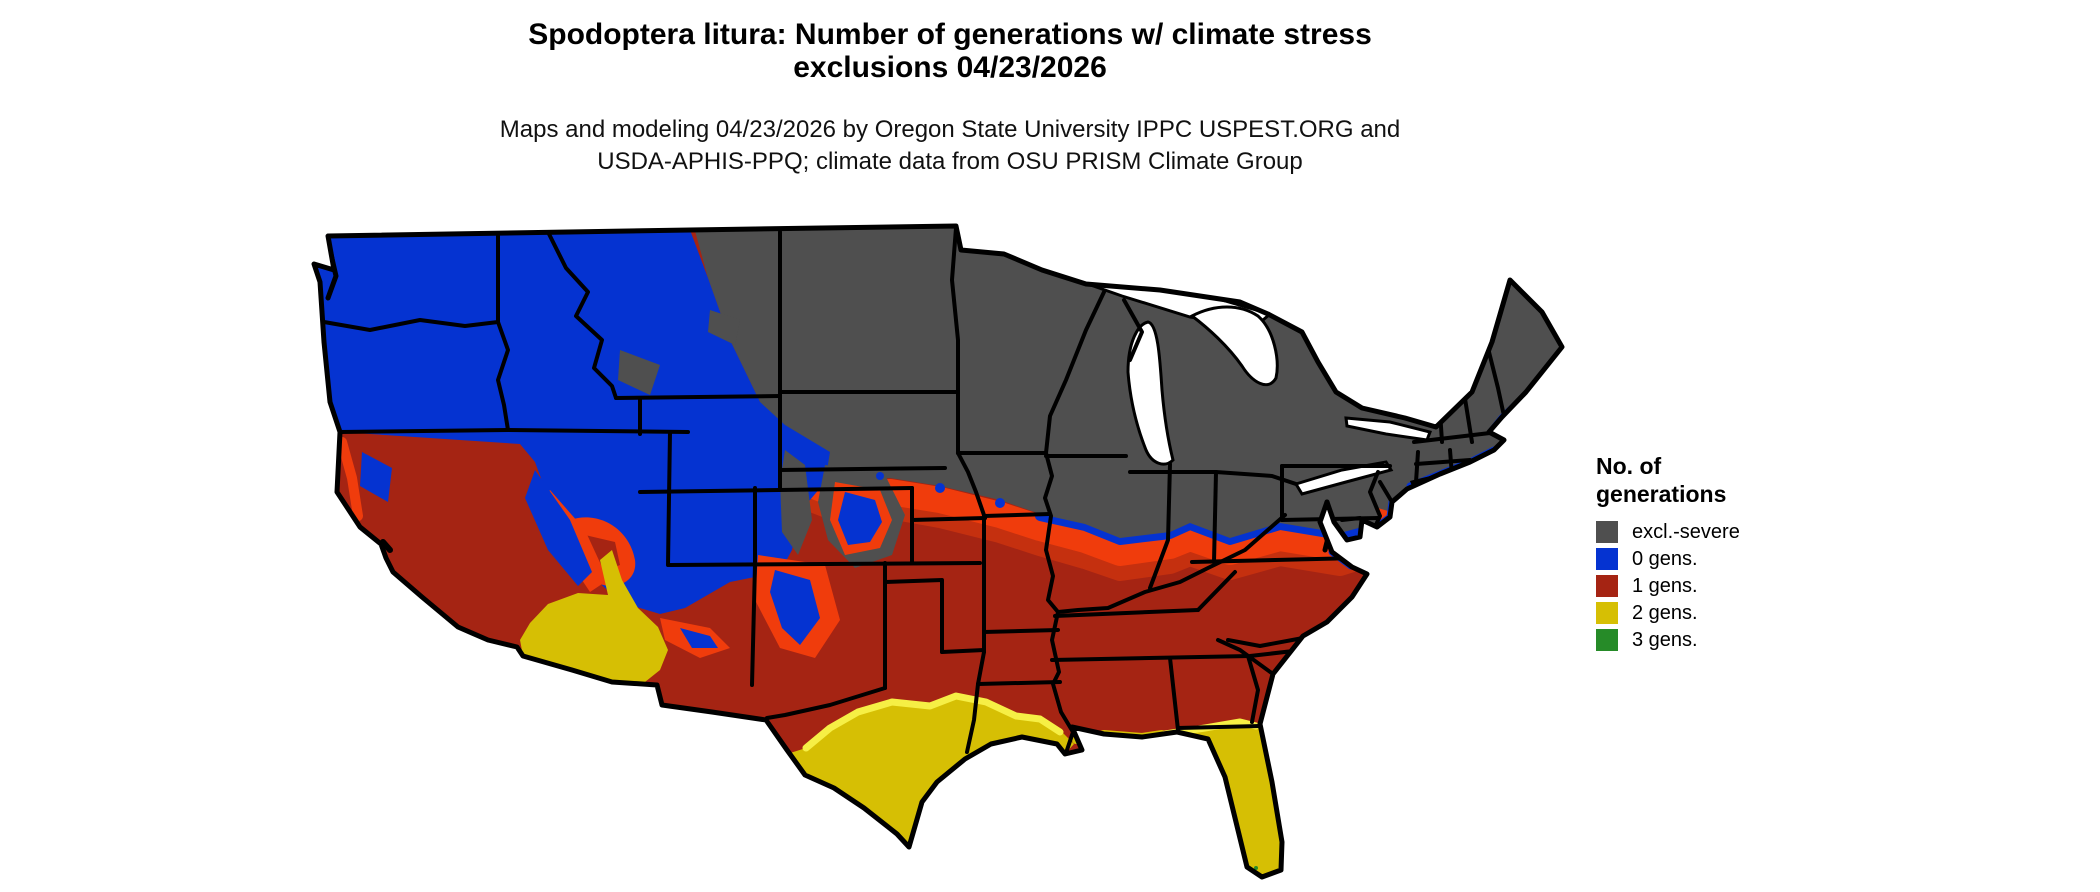 This screenshot has width=2100, height=892. What do you see at coordinates (1746, 480) in the screenshot?
I see `legend-title: No. of generations` at bounding box center [1746, 480].